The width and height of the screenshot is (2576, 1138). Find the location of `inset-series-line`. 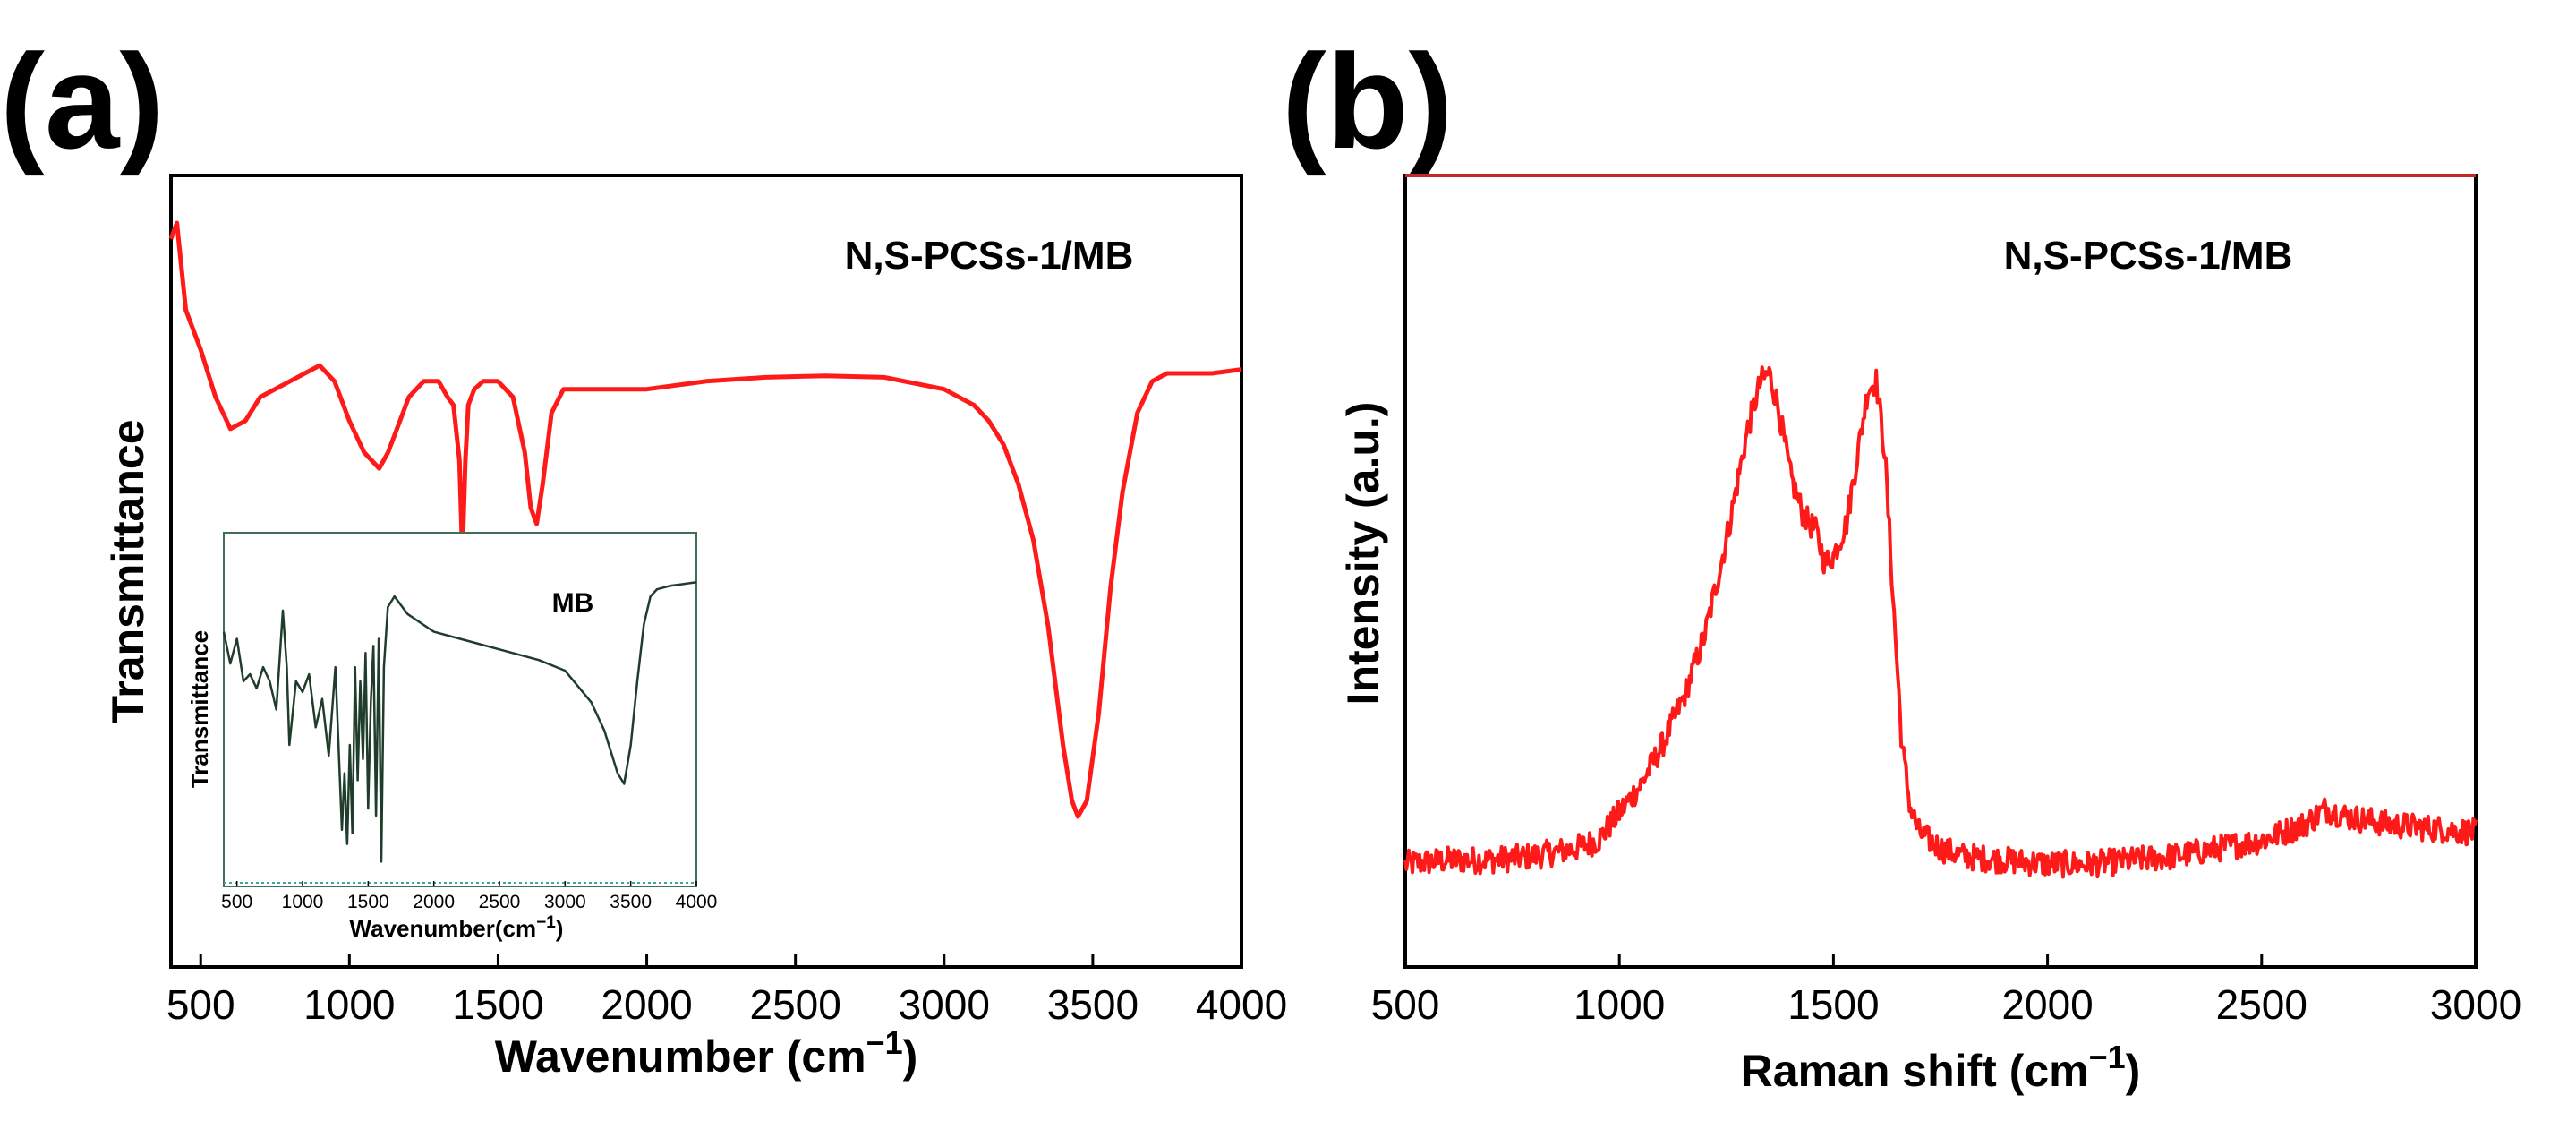

inset-series-line is located at coordinates (459, 722).